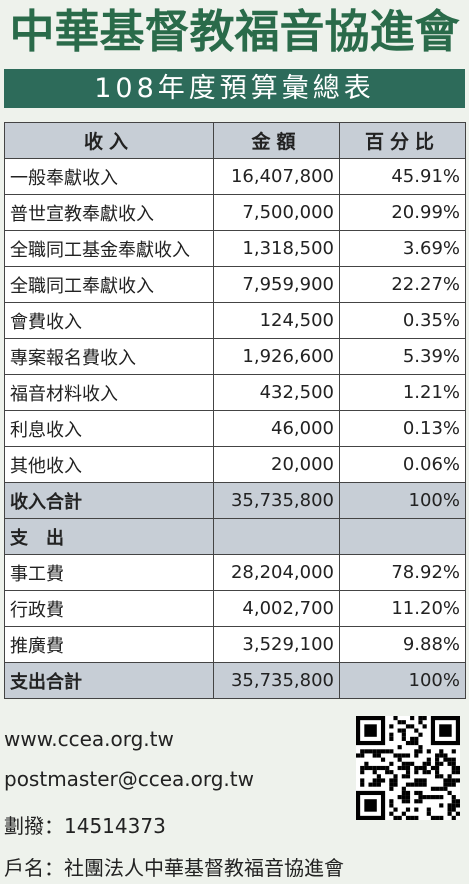 The width and height of the screenshot is (469, 884). I want to click on row-name-cell: 利息收入, so click(109, 428).